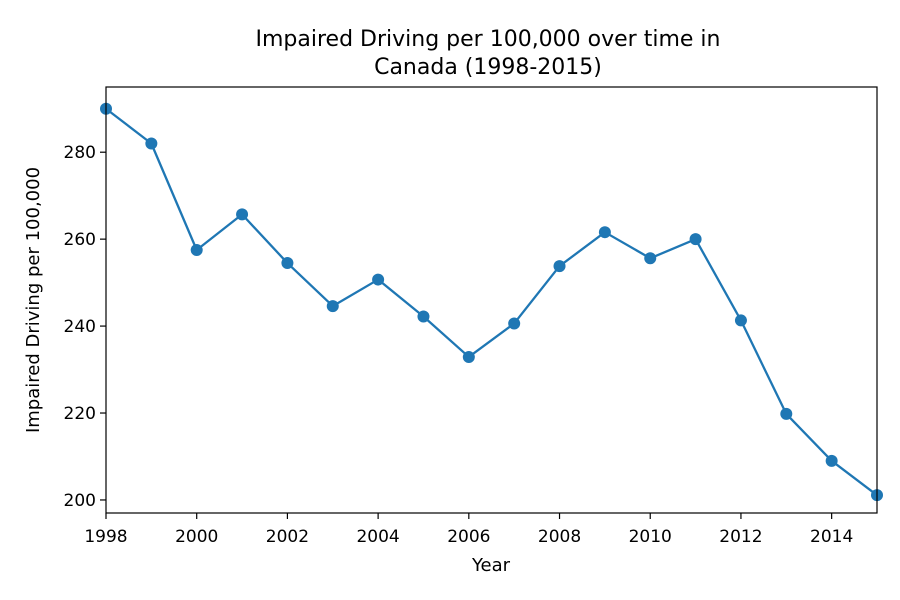  What do you see at coordinates (33, 300) in the screenshot?
I see `y-axis-label: Impaired Driving per 100,000` at bounding box center [33, 300].